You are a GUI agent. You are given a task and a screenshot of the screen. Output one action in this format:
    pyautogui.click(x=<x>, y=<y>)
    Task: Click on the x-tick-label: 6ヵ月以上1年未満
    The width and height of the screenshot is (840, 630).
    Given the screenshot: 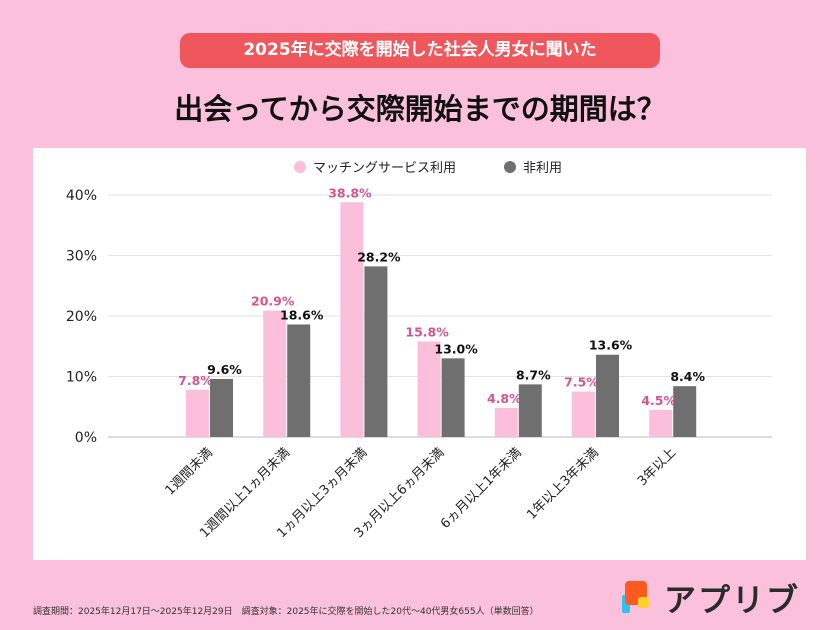 What is the action you would take?
    pyautogui.click(x=481, y=488)
    